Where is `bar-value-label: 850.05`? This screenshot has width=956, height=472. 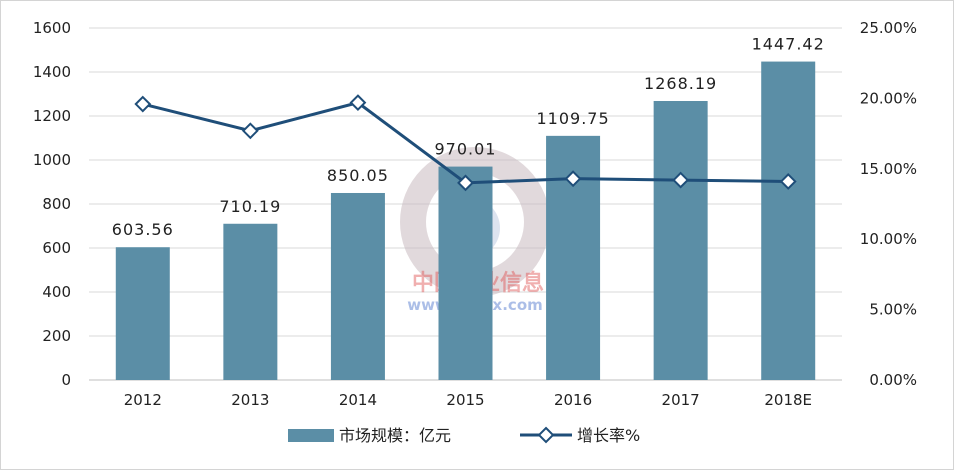 bar-value-label: 850.05 is located at coordinates (358, 175).